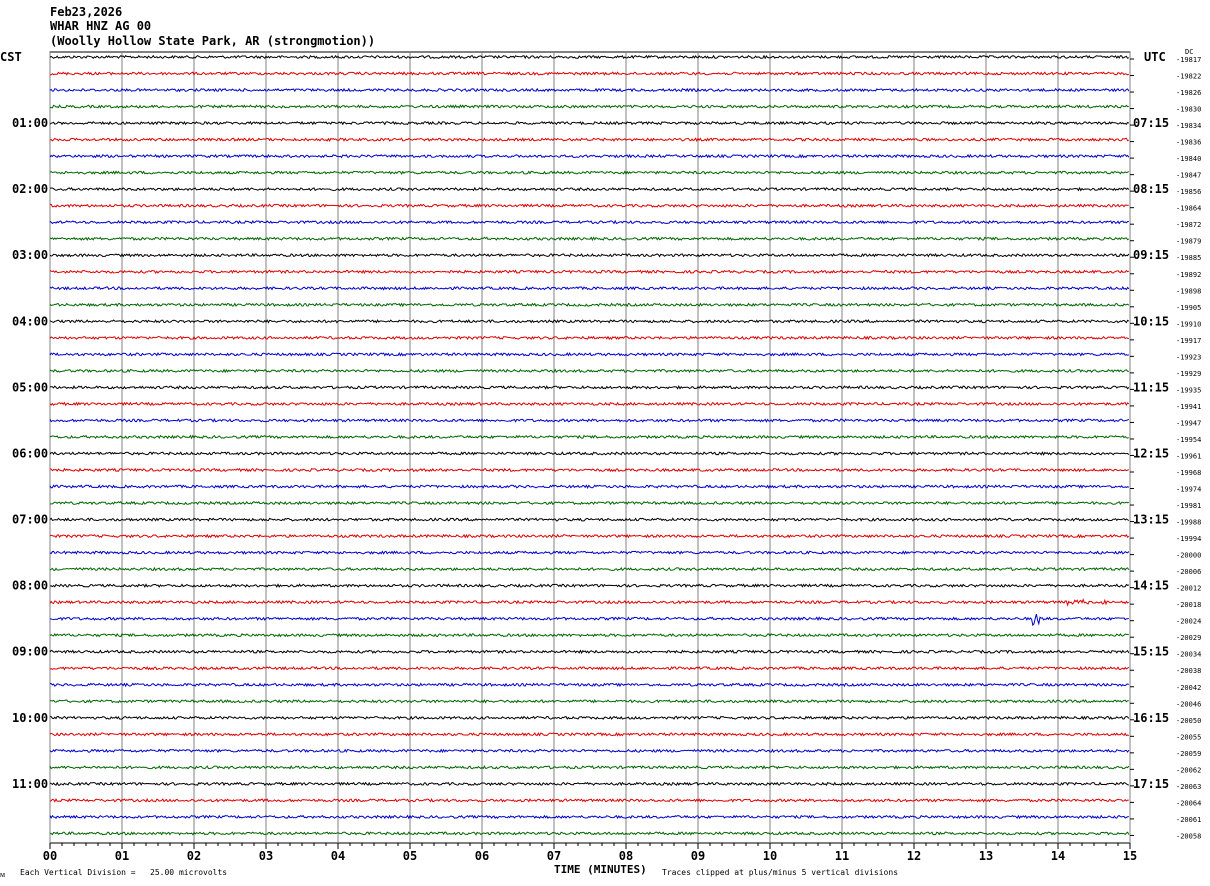  I want to click on dc-offset-label: -19817, so click(1188, 60).